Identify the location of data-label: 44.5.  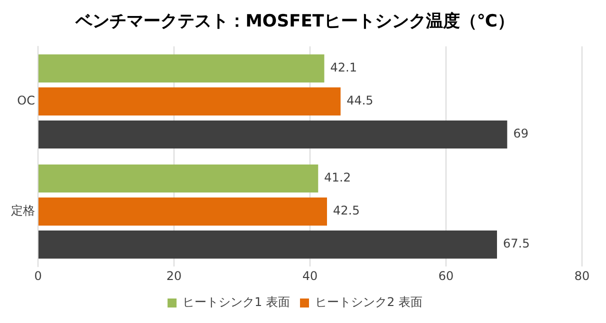
(360, 101).